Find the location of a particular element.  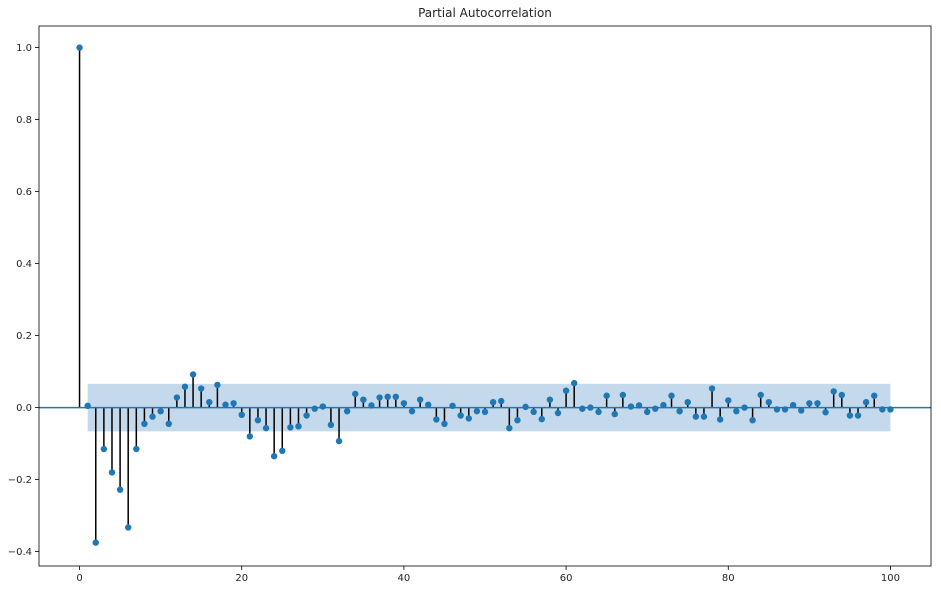

y-tick-label: 0.0 is located at coordinates (24, 408).